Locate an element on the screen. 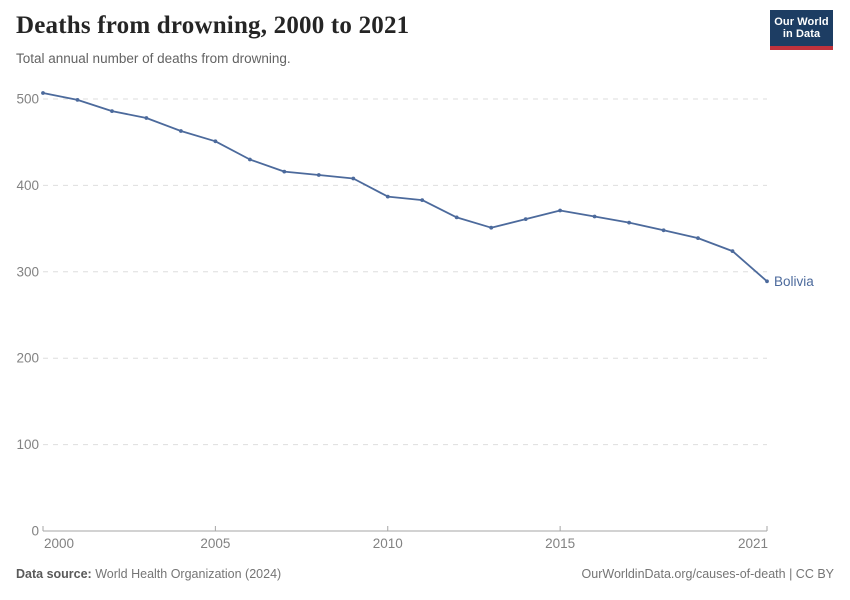 Image resolution: width=850 pixels, height=600 pixels. y-axis-tick-label: 0 is located at coordinates (35, 531).